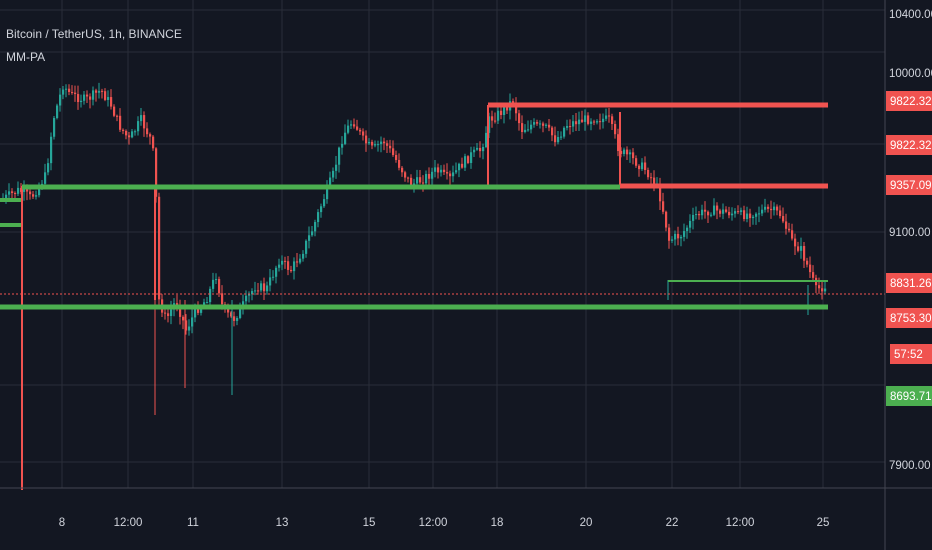  What do you see at coordinates (823, 523) in the screenshot?
I see `x-tick-label: 25` at bounding box center [823, 523].